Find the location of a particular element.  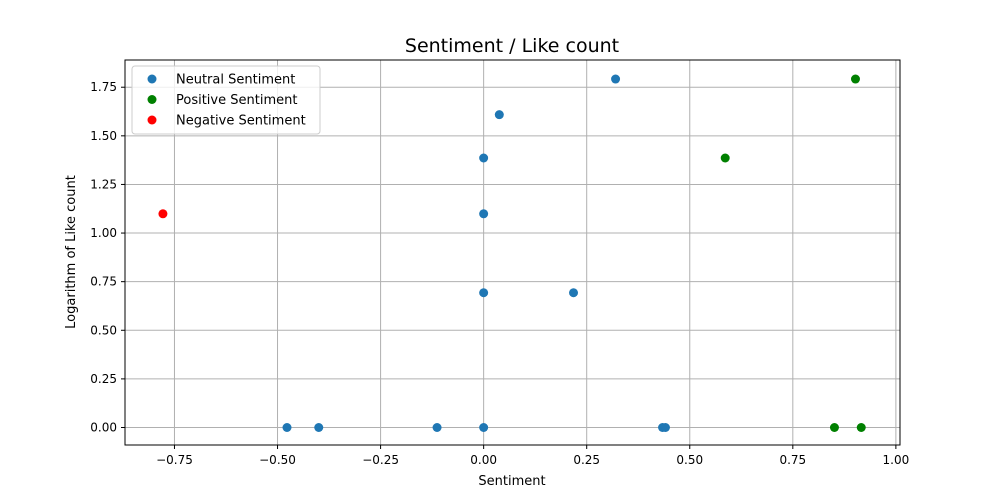

y-tick-label: 0.50 is located at coordinates (103, 330).